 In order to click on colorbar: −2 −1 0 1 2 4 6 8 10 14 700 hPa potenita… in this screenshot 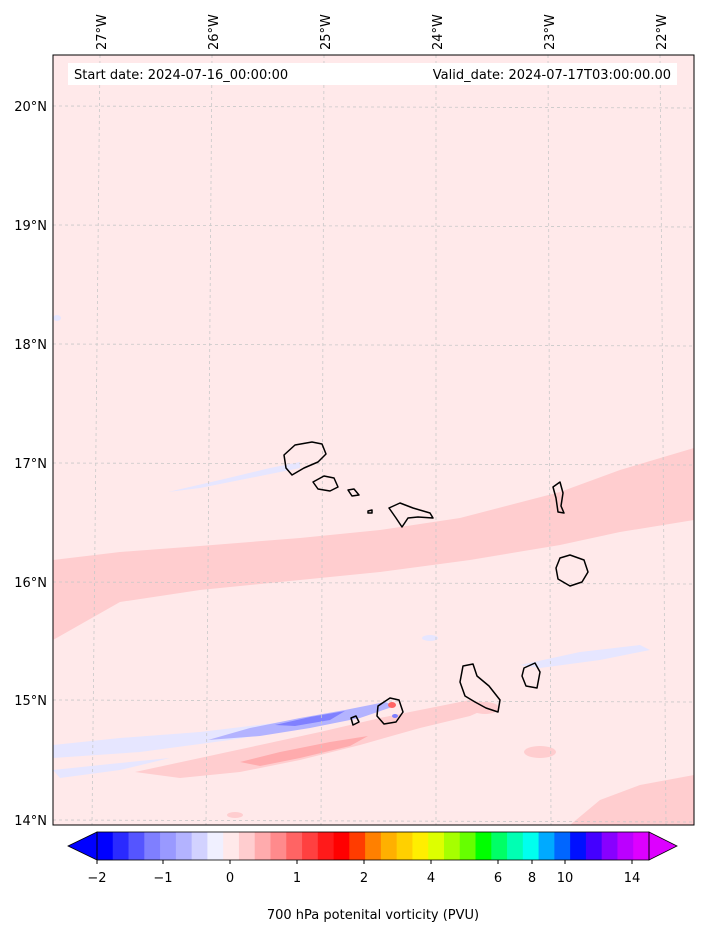, I will do `click(372, 877)`.